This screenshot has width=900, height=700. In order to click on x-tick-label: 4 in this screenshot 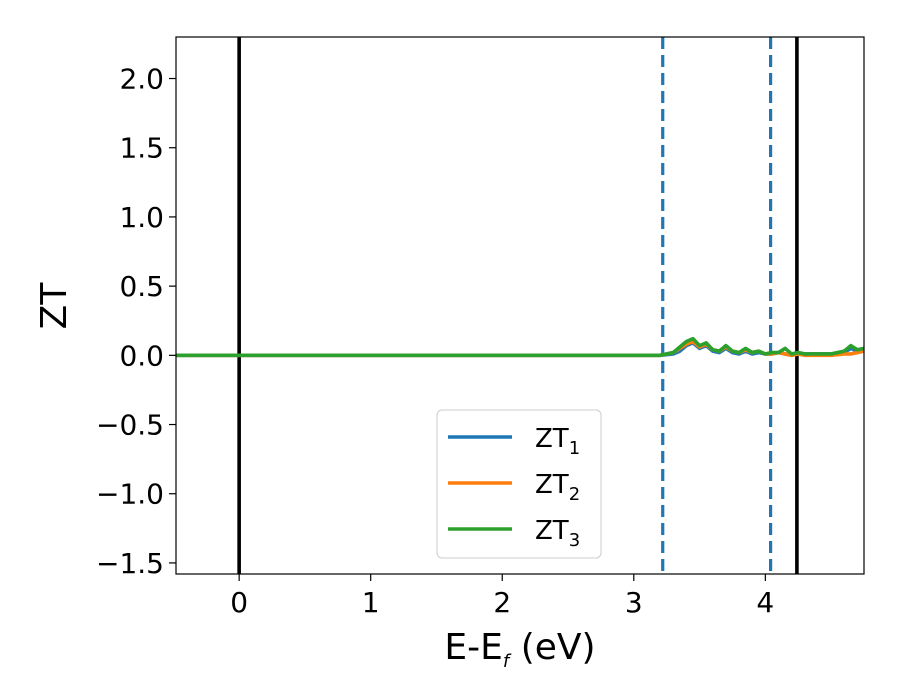, I will do `click(765, 602)`.